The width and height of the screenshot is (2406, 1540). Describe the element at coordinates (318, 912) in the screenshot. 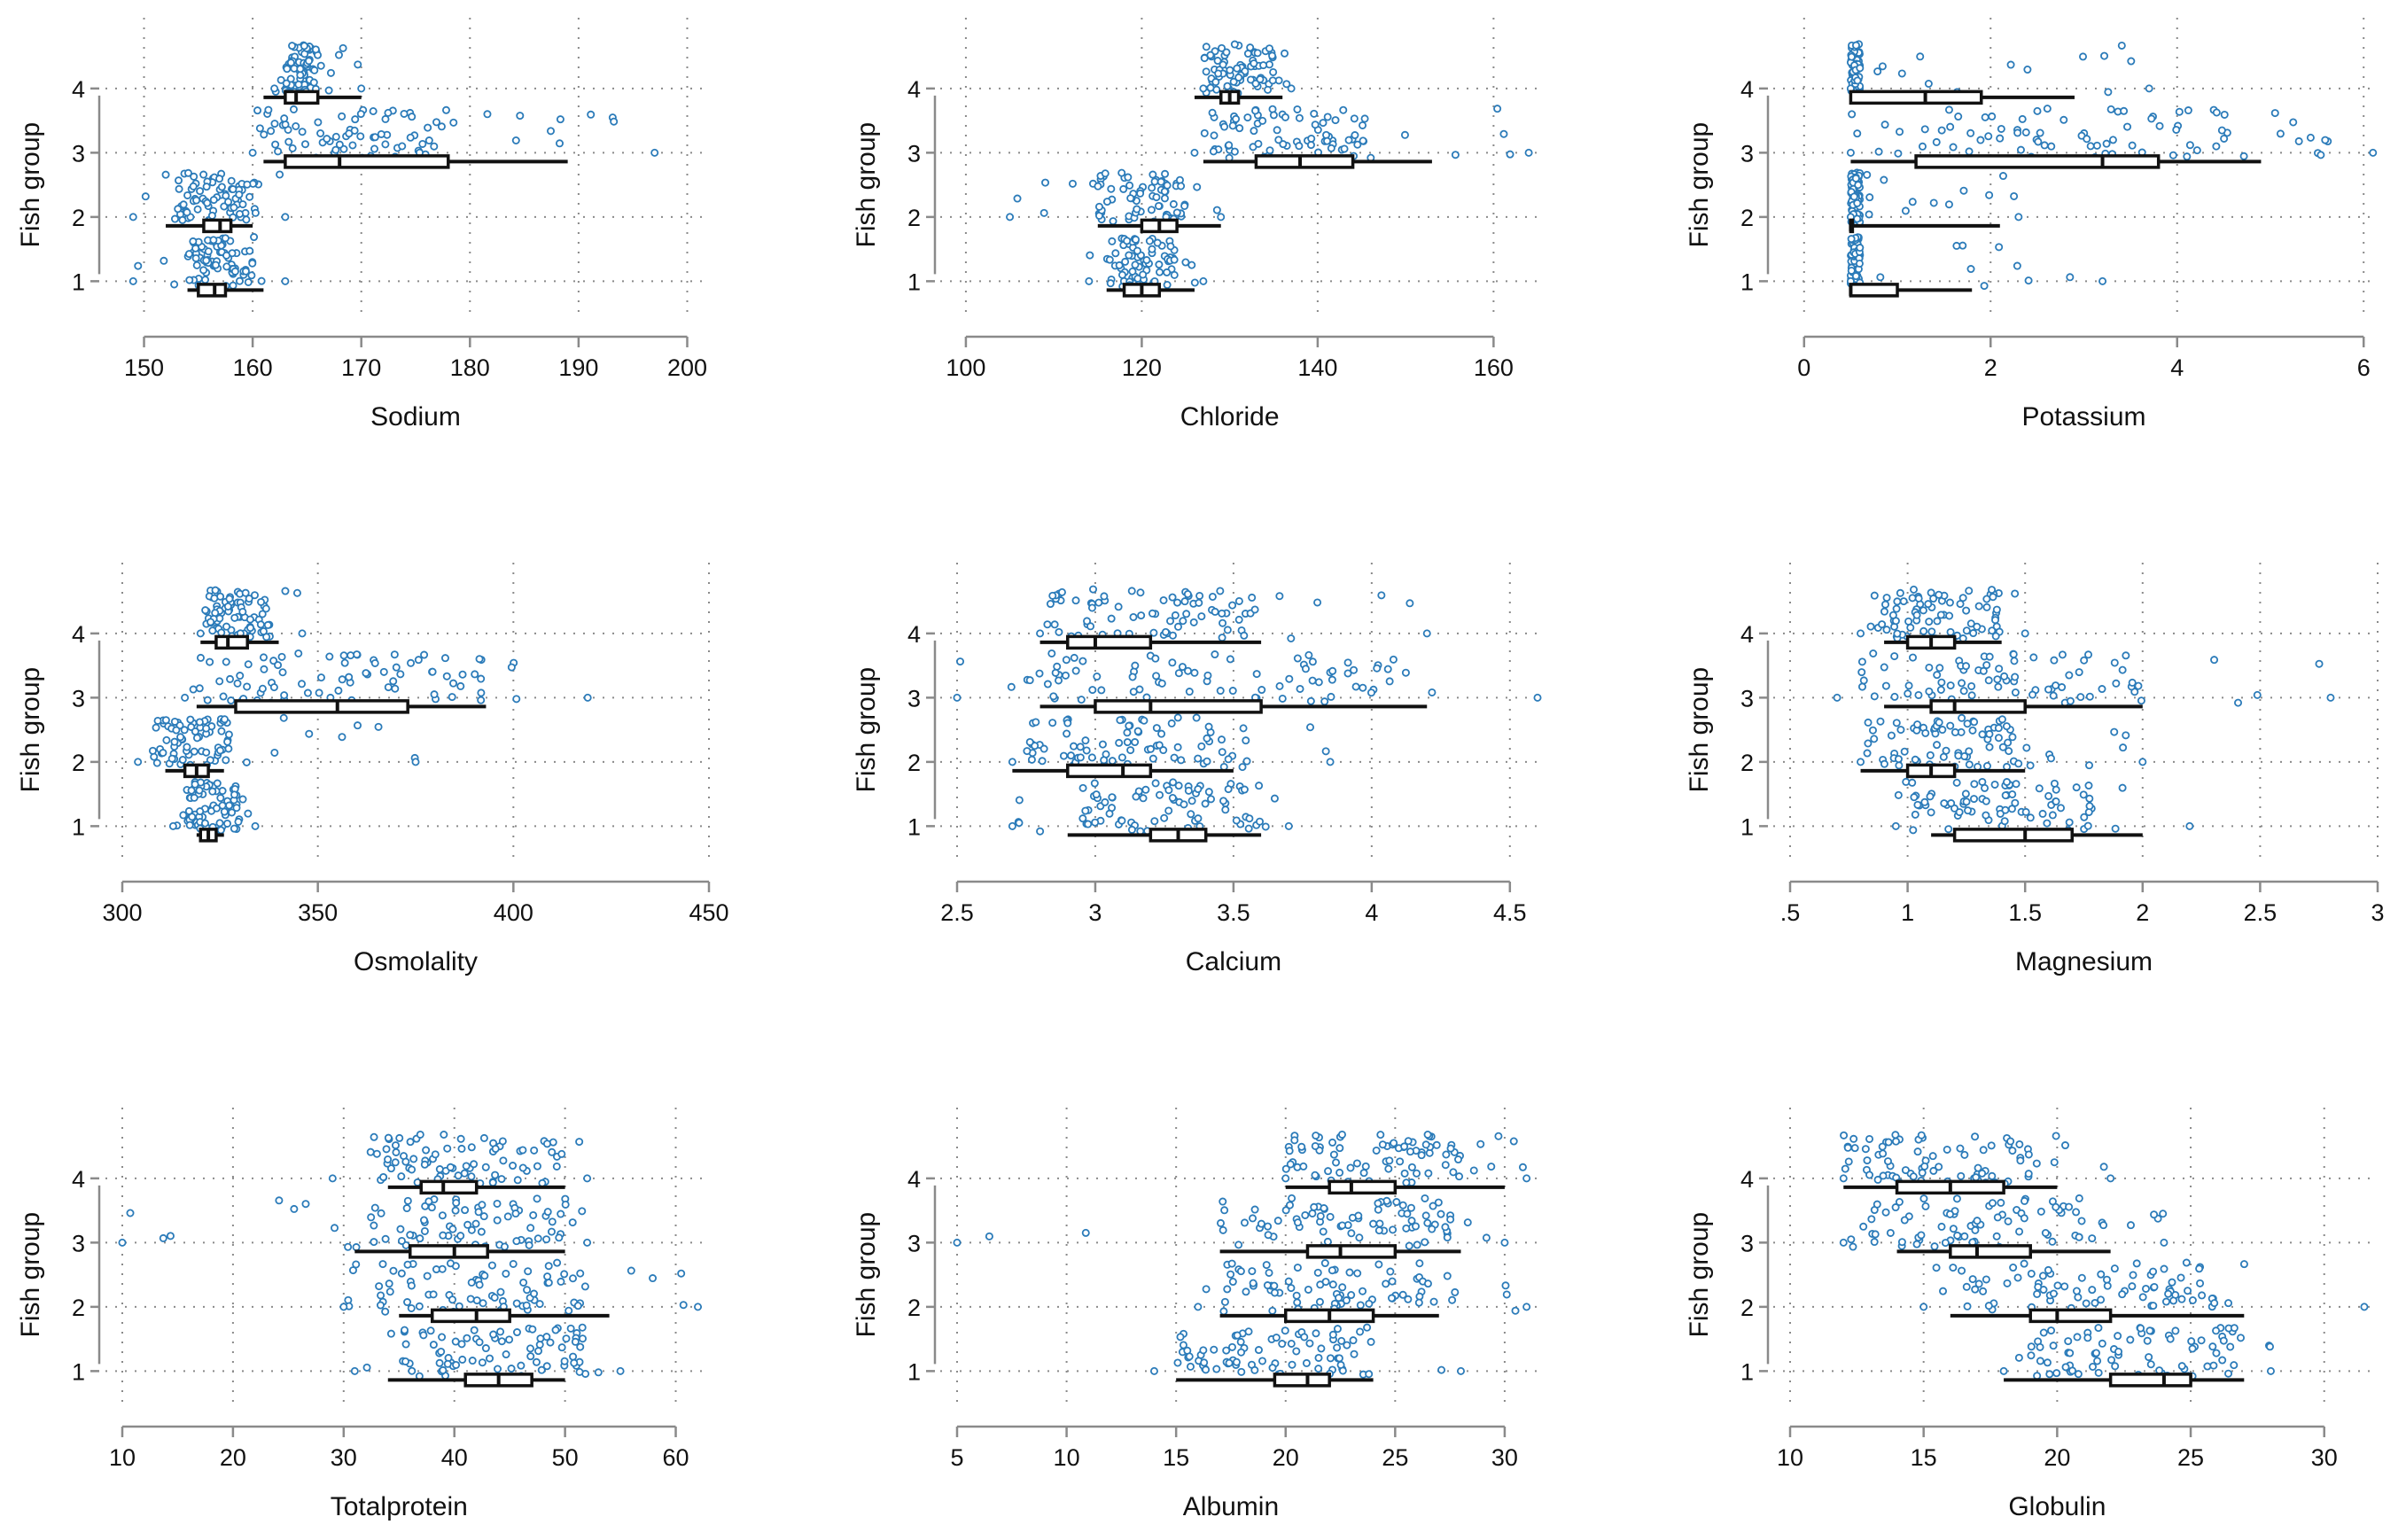

I see `x-tick-label: 350` at that location.